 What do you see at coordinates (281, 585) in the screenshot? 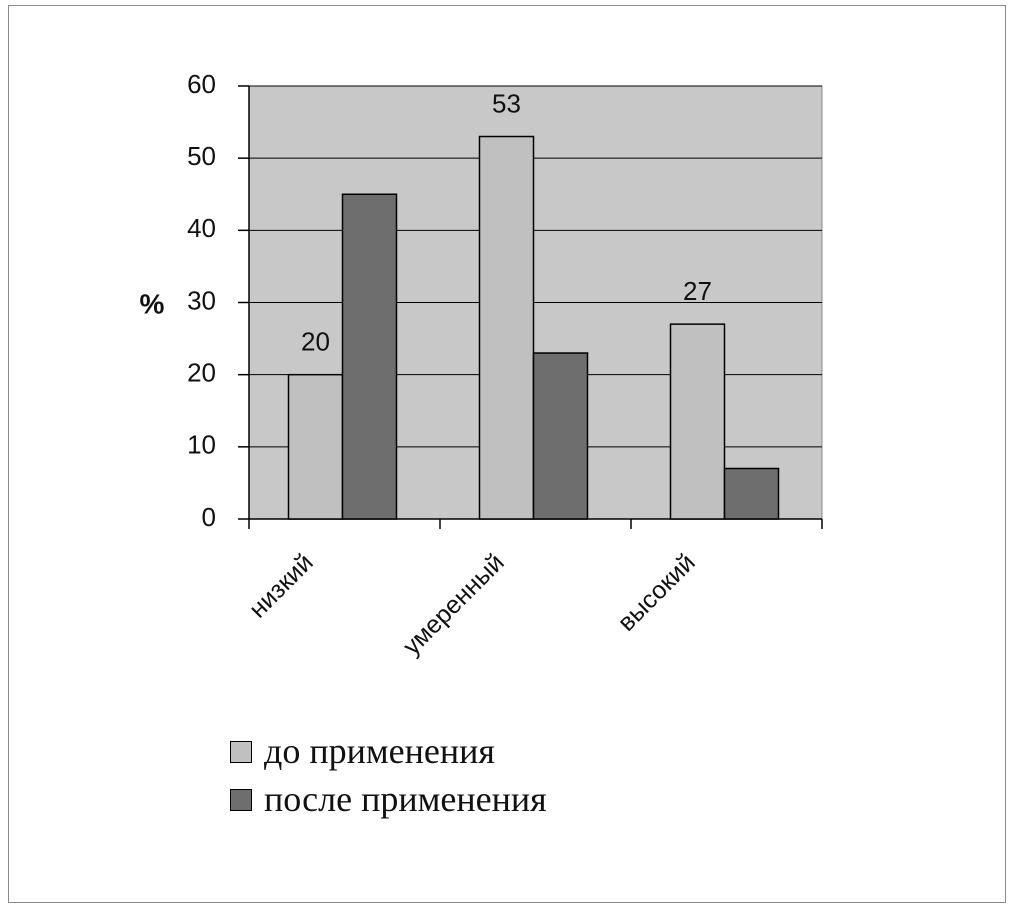
I see `x-tick-label: низкий` at bounding box center [281, 585].